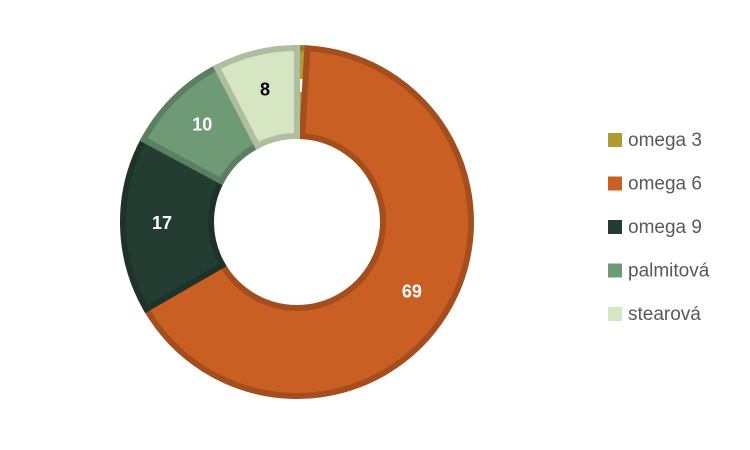 This screenshot has width=750, height=450. Describe the element at coordinates (664, 314) in the screenshot. I see `legend-label: stearová` at that location.